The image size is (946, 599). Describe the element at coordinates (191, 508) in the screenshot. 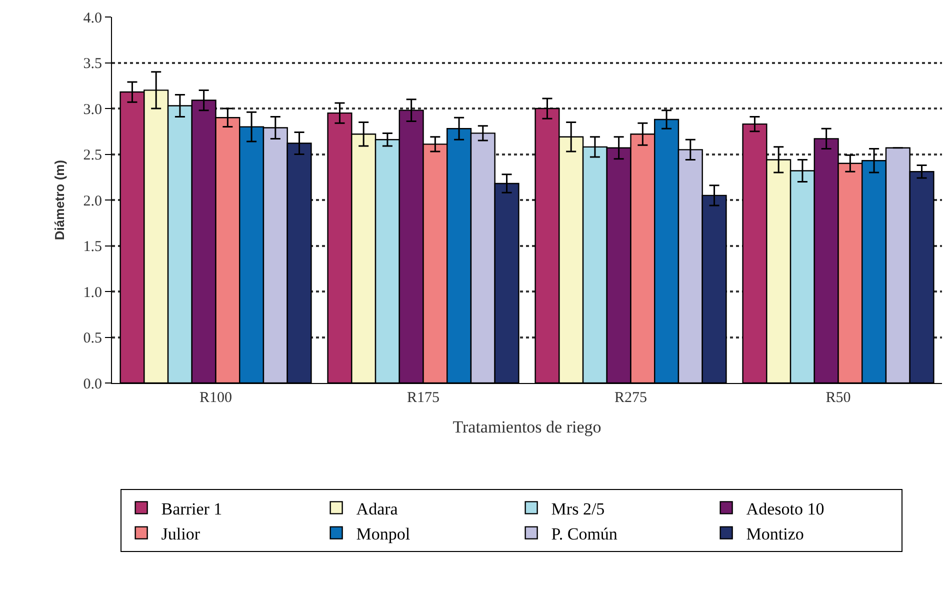

I see `legend-label: Barrier 1` at that location.